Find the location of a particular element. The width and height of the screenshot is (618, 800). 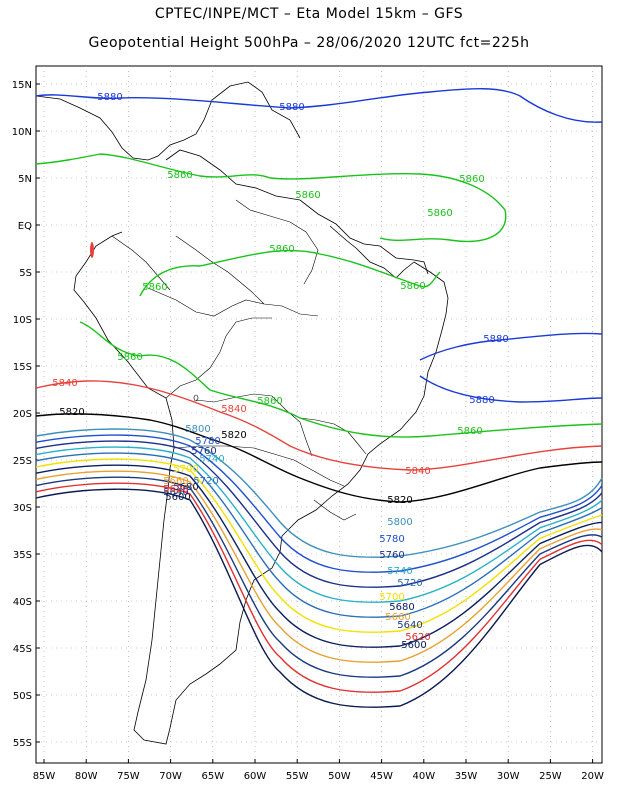

title-line-1: CPTEC/INPE/MCT – Eta Model 15km – GFS is located at coordinates (309, 14).